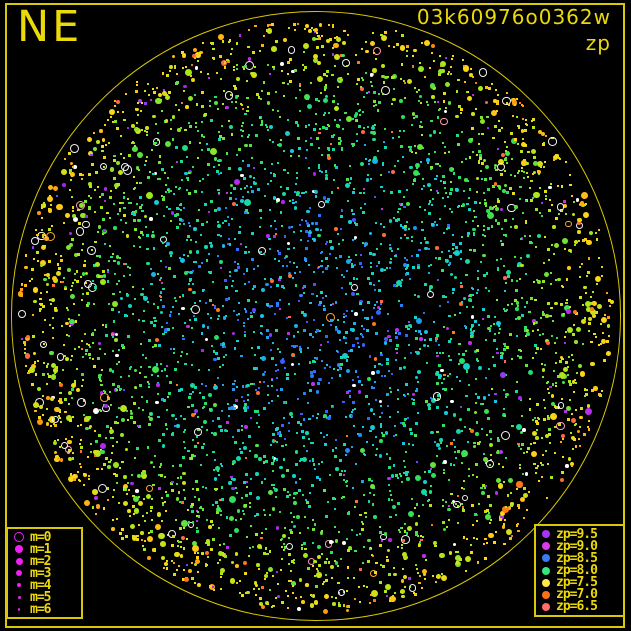 The width and height of the screenshot is (631, 631). I want to click on legend-m-row: m=5, so click(44, 597).